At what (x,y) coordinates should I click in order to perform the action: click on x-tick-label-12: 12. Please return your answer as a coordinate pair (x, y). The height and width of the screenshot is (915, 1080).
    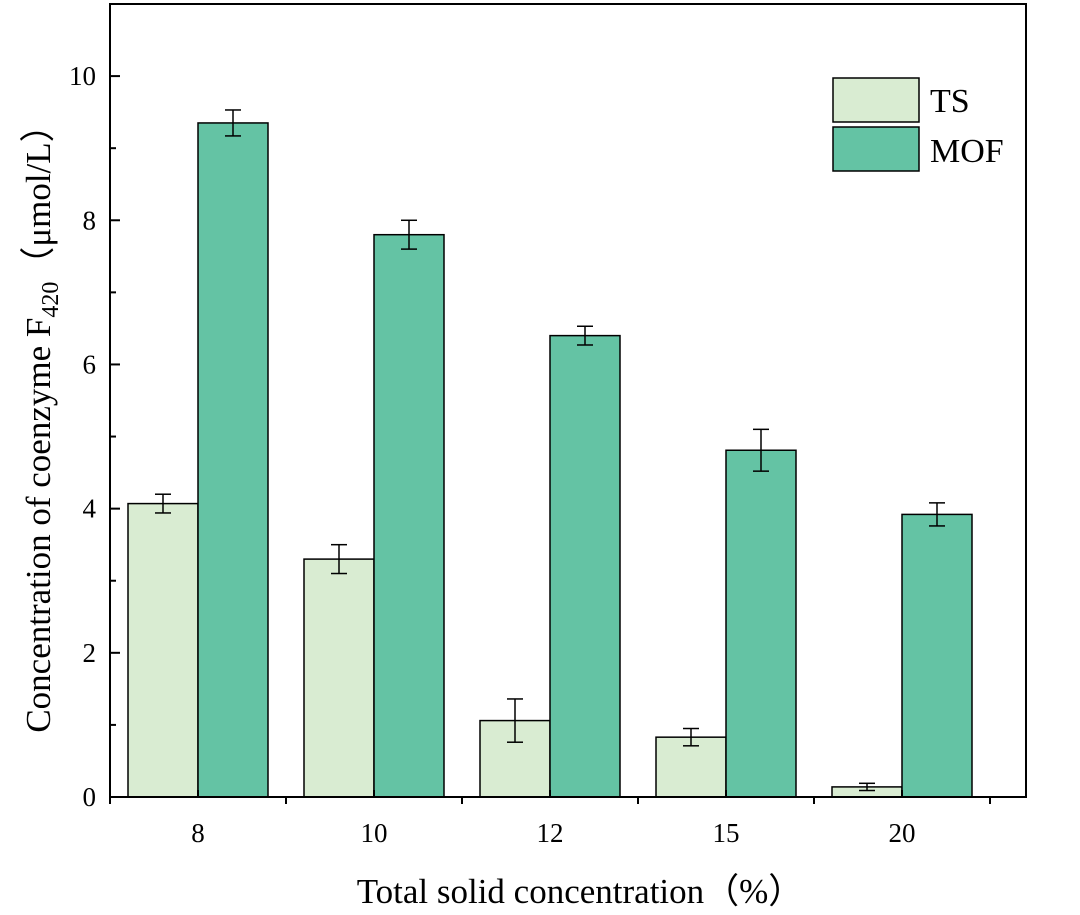
    Looking at the image, I should click on (550, 833).